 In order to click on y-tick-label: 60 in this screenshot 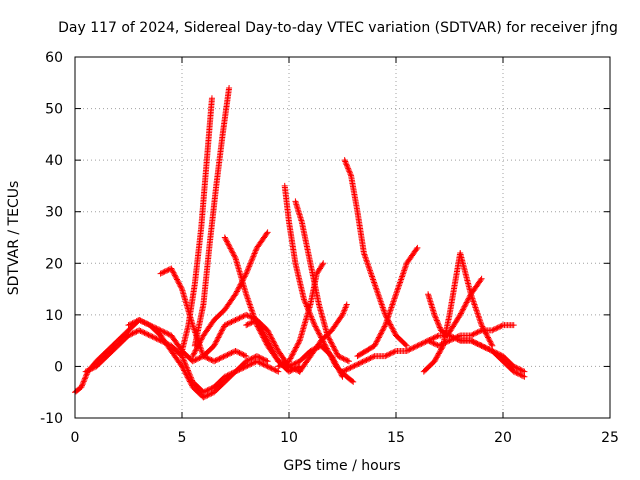, I will do `click(54, 58)`.